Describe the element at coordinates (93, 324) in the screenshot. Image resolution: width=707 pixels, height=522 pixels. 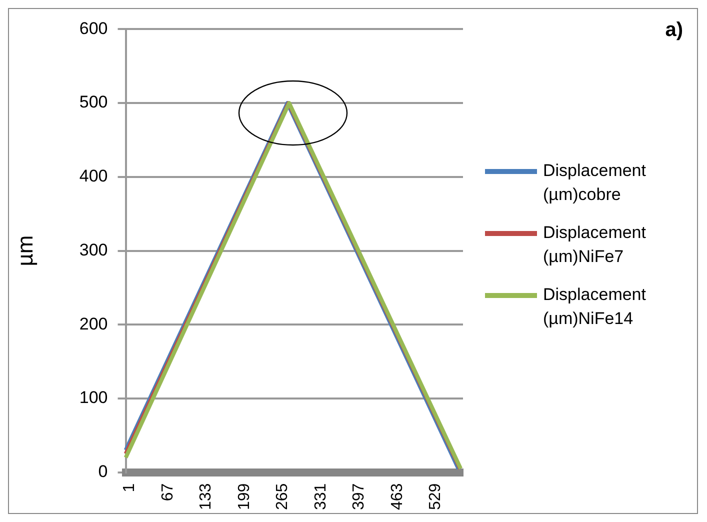
I see `y-tick-label: 200` at that location.